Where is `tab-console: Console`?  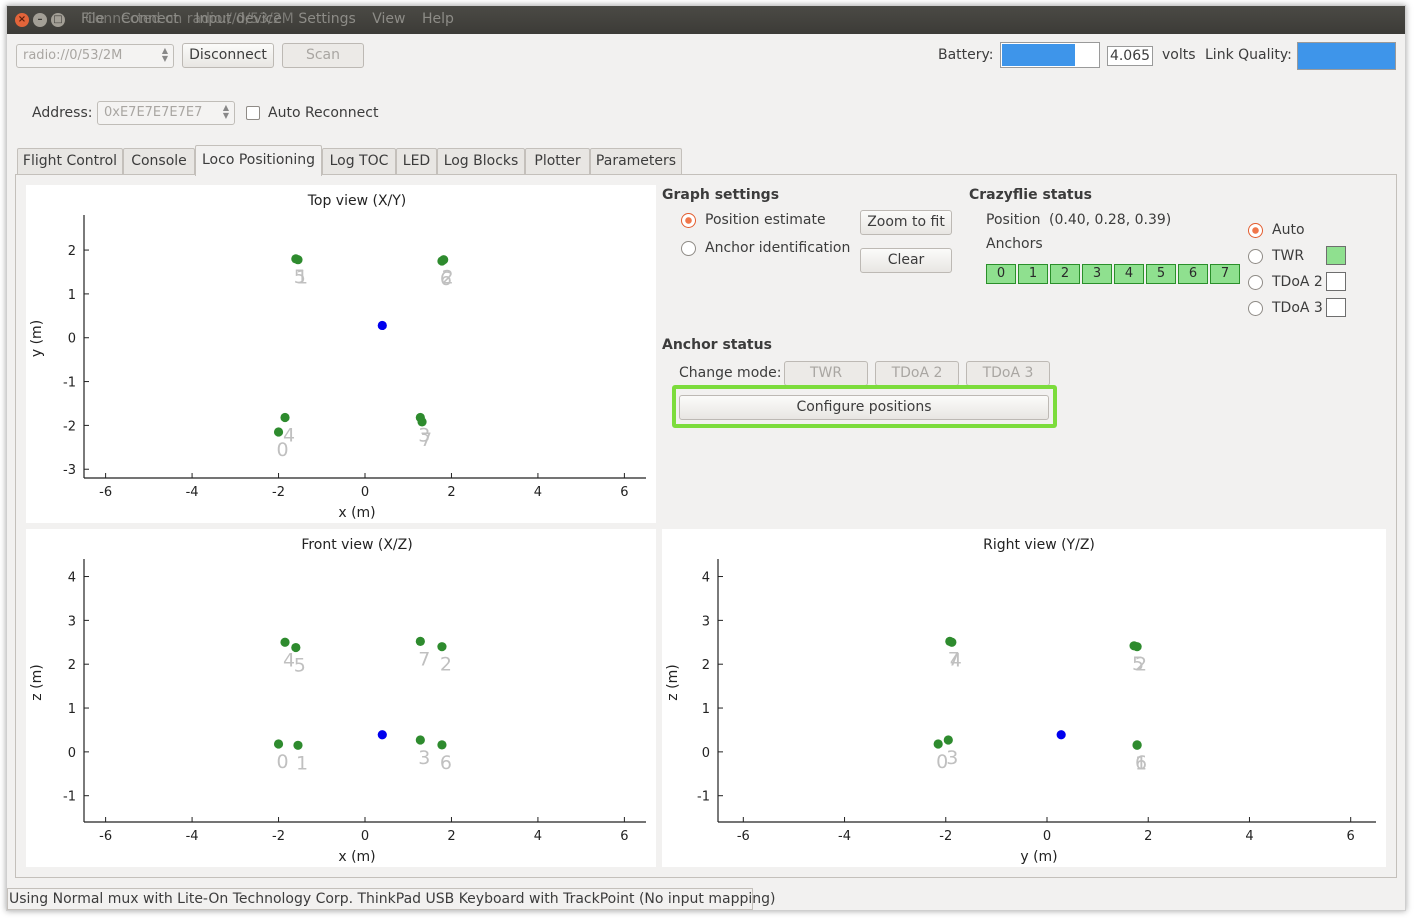
tab-console: Console is located at coordinates (159, 161).